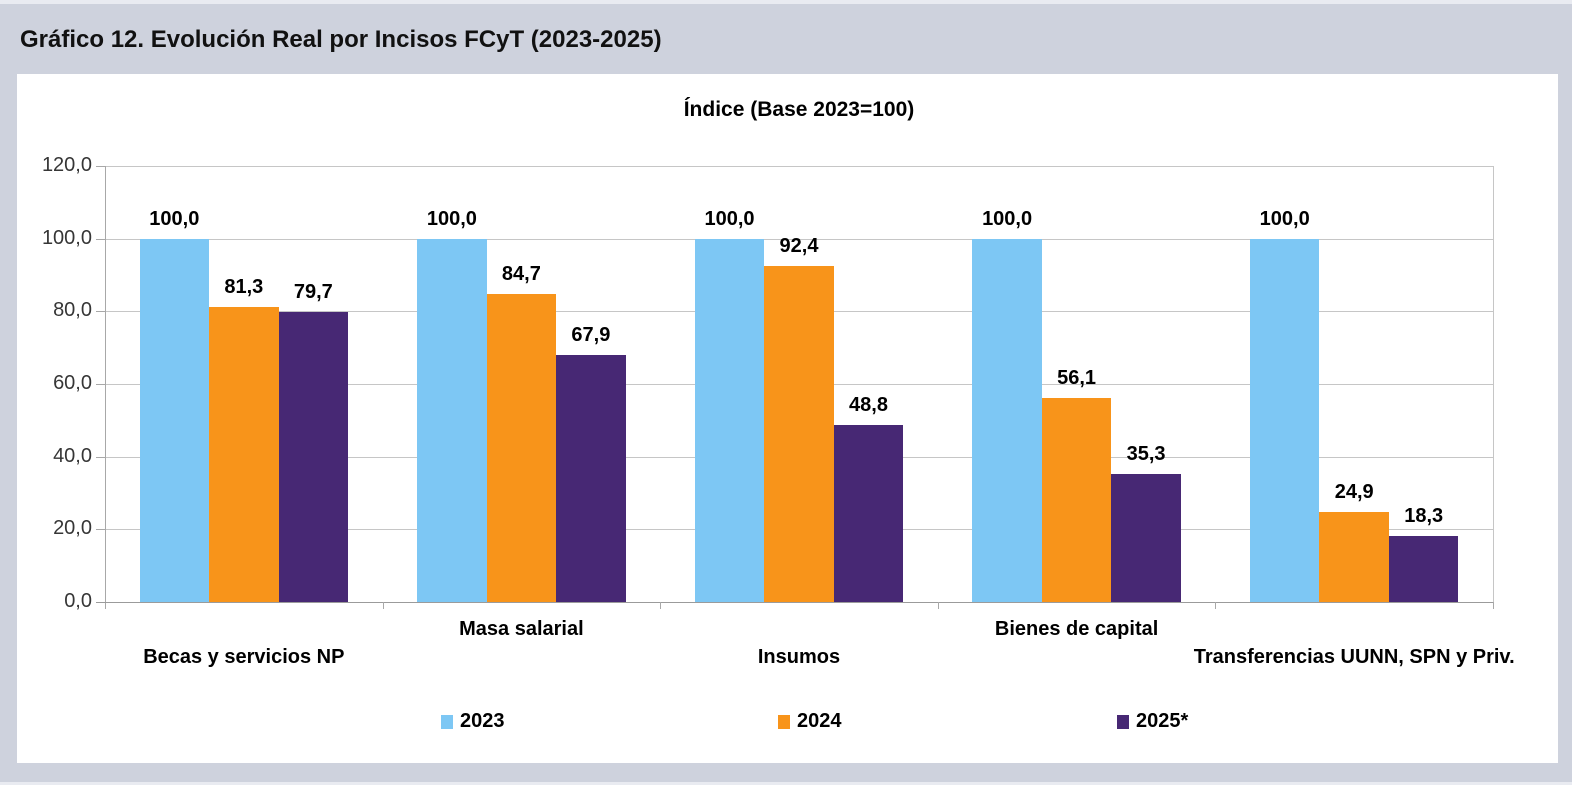  What do you see at coordinates (786, 783) in the screenshot?
I see `bottom-edge-strip` at bounding box center [786, 783].